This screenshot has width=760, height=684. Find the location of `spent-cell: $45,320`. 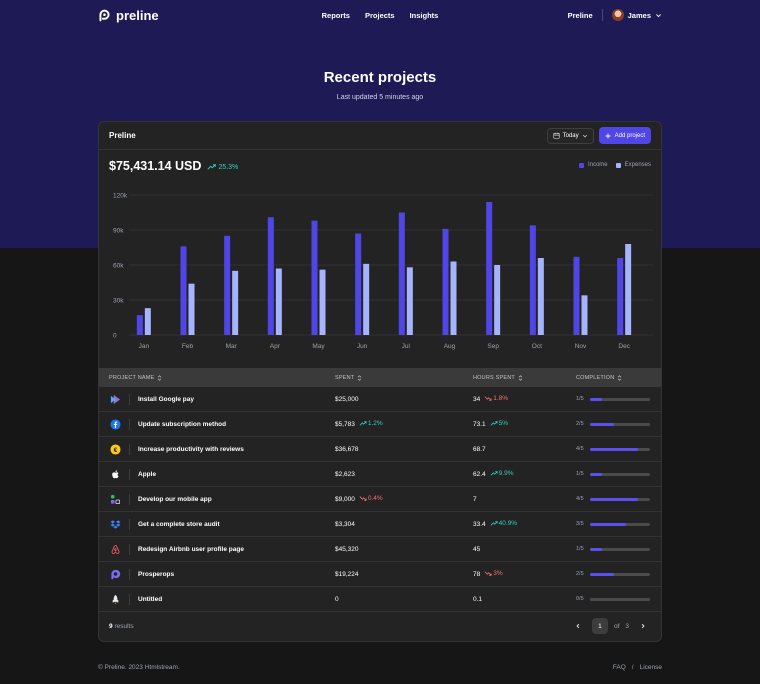

spent-cell: $45,320 is located at coordinates (404, 549).